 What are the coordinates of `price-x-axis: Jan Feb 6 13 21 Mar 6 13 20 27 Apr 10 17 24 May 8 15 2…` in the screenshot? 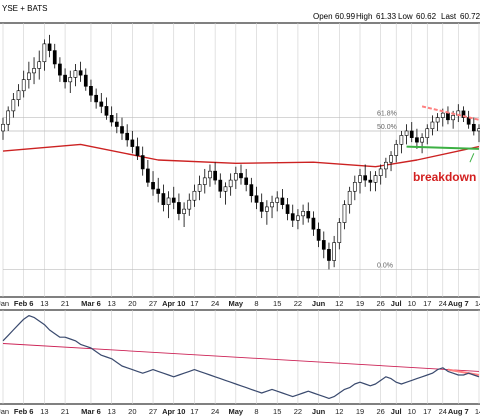 It's located at (240, 303).